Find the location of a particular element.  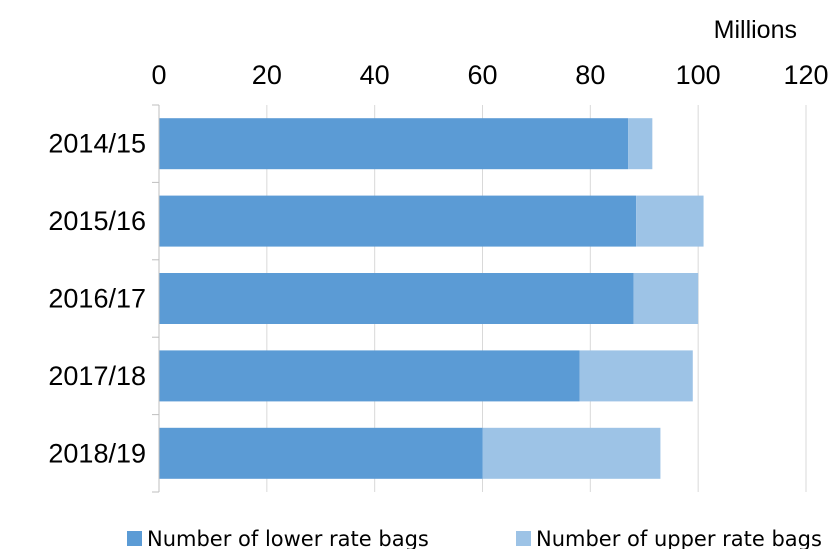

x-tick-label: 40 is located at coordinates (375, 75).